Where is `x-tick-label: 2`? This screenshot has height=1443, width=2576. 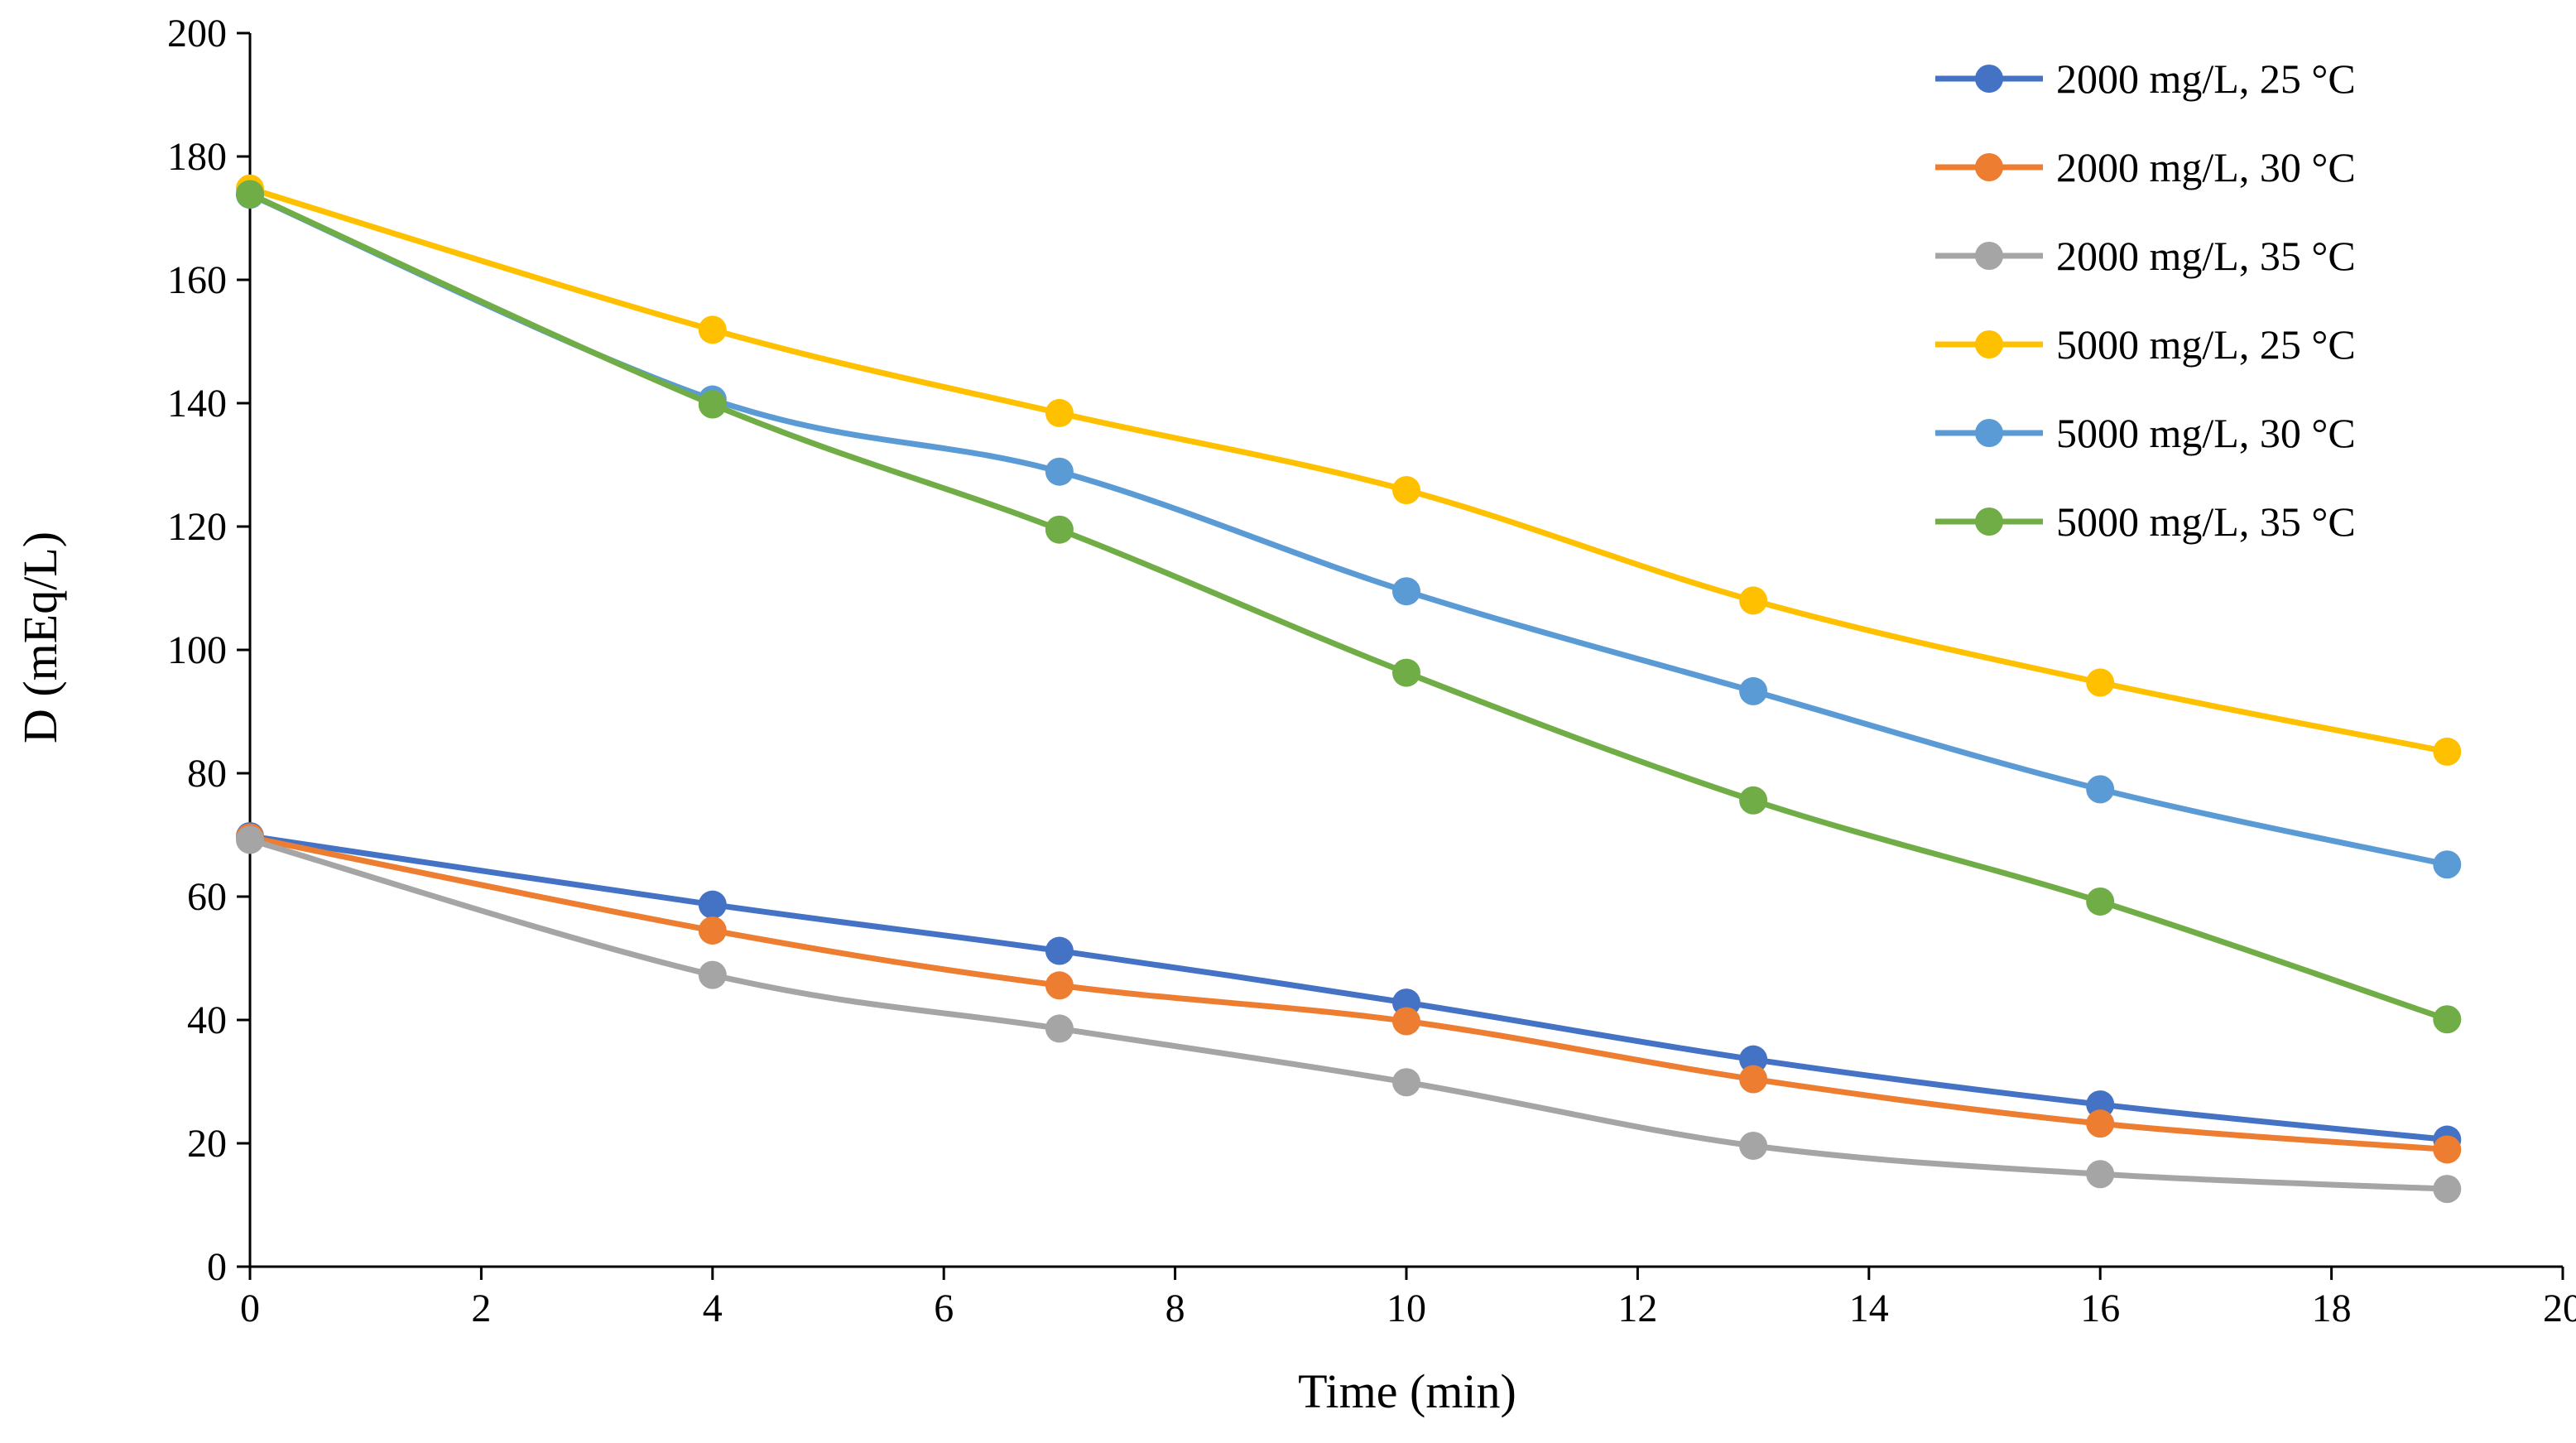
x-tick-label: 2 is located at coordinates (481, 1308).